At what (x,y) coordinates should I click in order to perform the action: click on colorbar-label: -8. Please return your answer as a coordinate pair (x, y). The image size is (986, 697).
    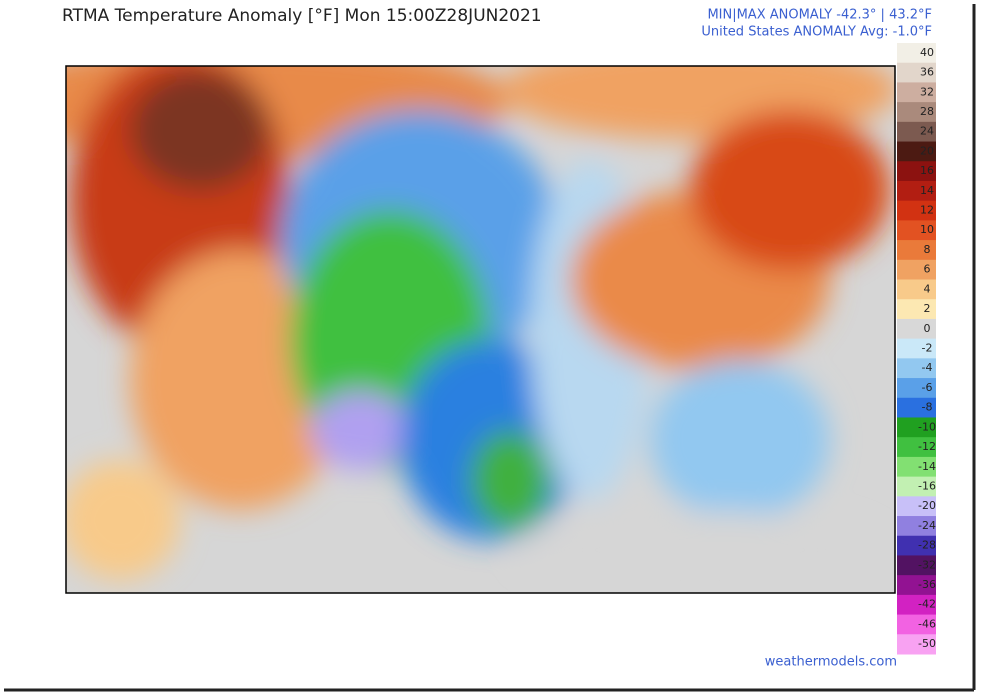
    Looking at the image, I should click on (927, 407).